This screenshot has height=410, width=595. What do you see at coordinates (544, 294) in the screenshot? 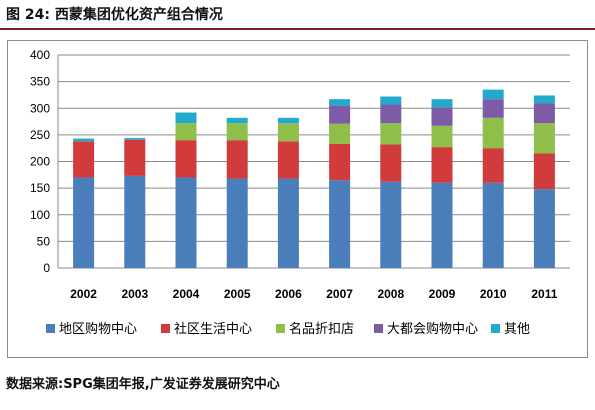
I see `x-tick-label: 2011` at bounding box center [544, 294].